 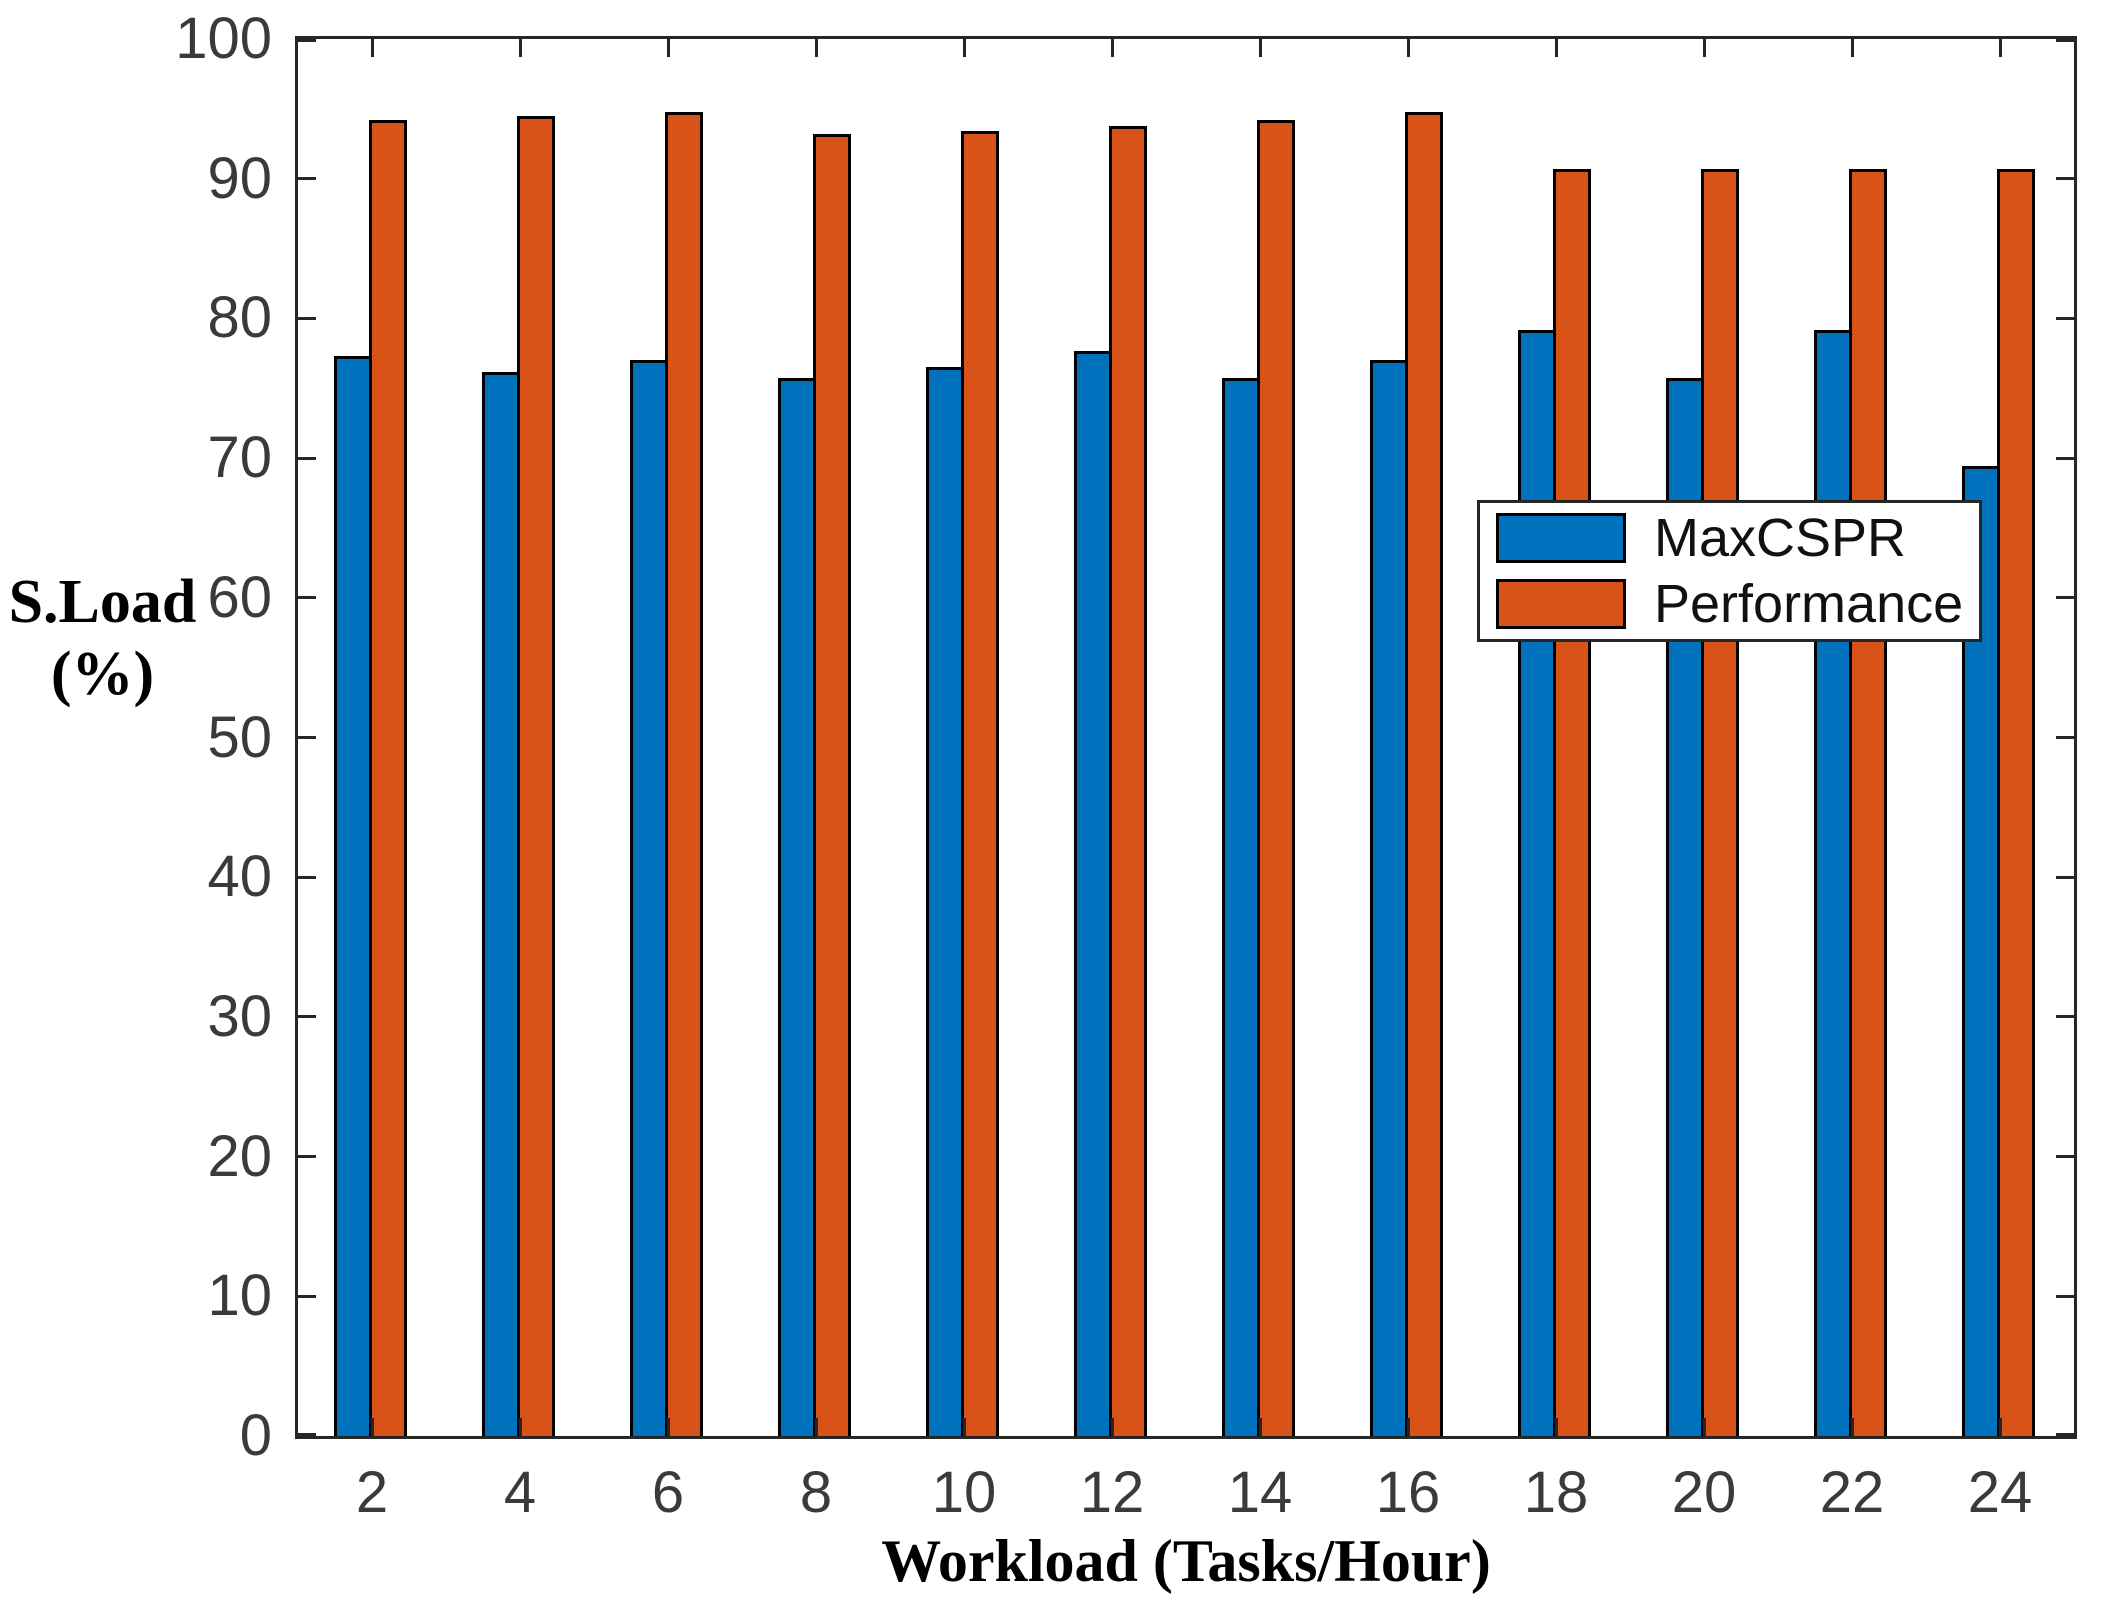 What do you see at coordinates (239, 1296) in the screenshot?
I see `y-tick-label-10: 10` at bounding box center [239, 1296].